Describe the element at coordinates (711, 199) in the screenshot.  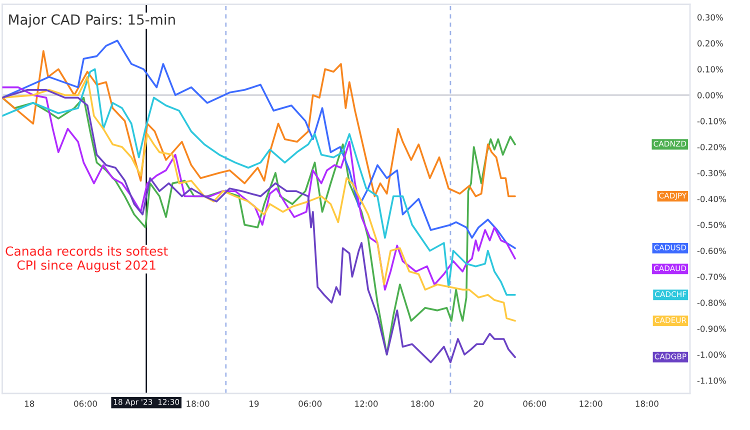
I see `y-tick-label: -0.40%` at that location.